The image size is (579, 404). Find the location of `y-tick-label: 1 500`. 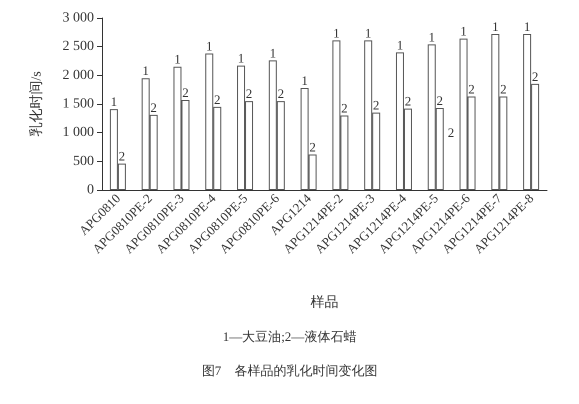

y-tick-label: 1 500 is located at coordinates (78, 104).